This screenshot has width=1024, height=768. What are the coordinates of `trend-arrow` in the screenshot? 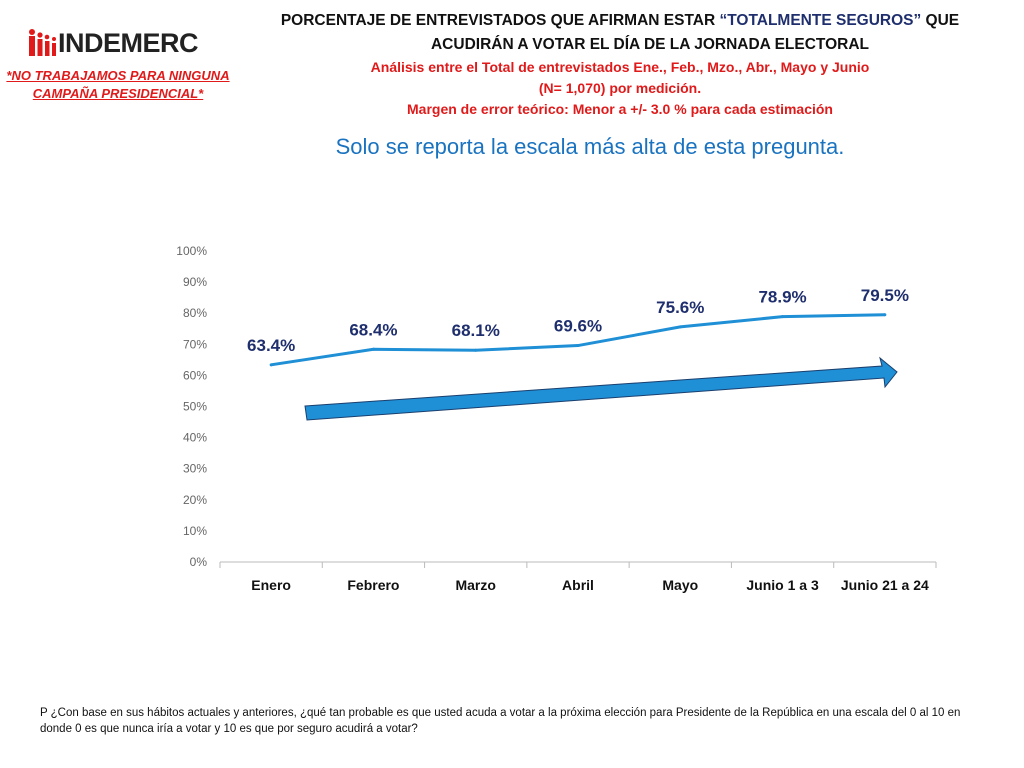 It's located at (601, 388).